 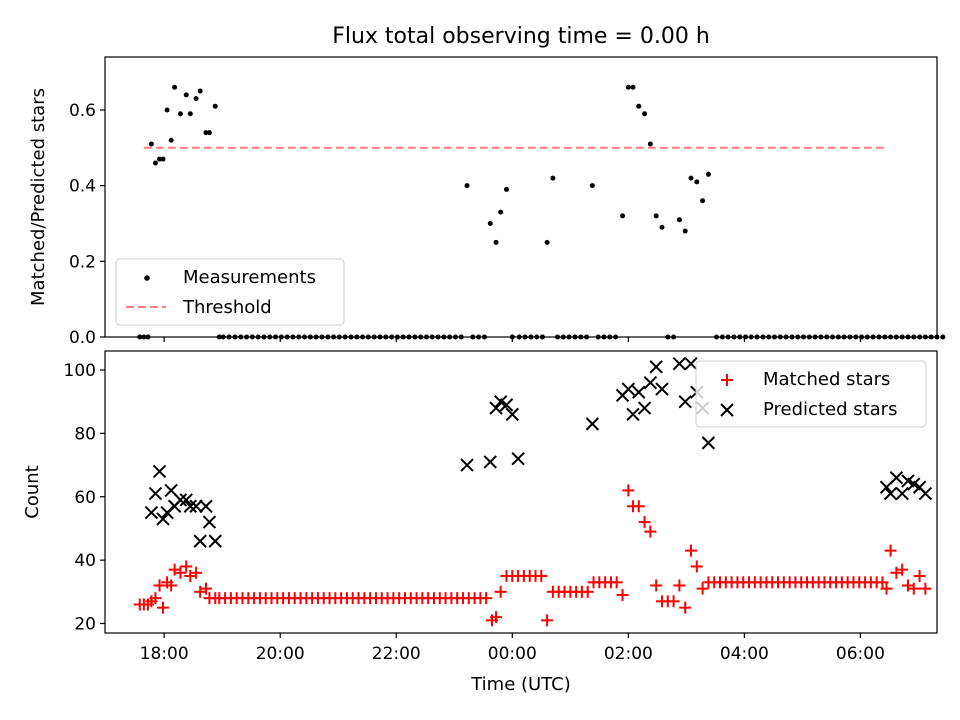 What do you see at coordinates (396, 654) in the screenshot?
I see `x-tick-label: 22:00` at bounding box center [396, 654].